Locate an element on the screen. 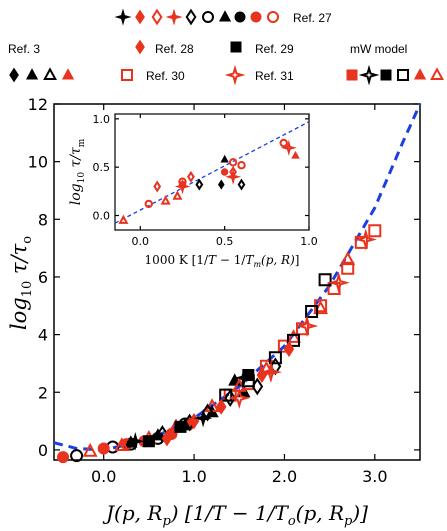  main-x-tick-label: 2.0 is located at coordinates (284, 476).